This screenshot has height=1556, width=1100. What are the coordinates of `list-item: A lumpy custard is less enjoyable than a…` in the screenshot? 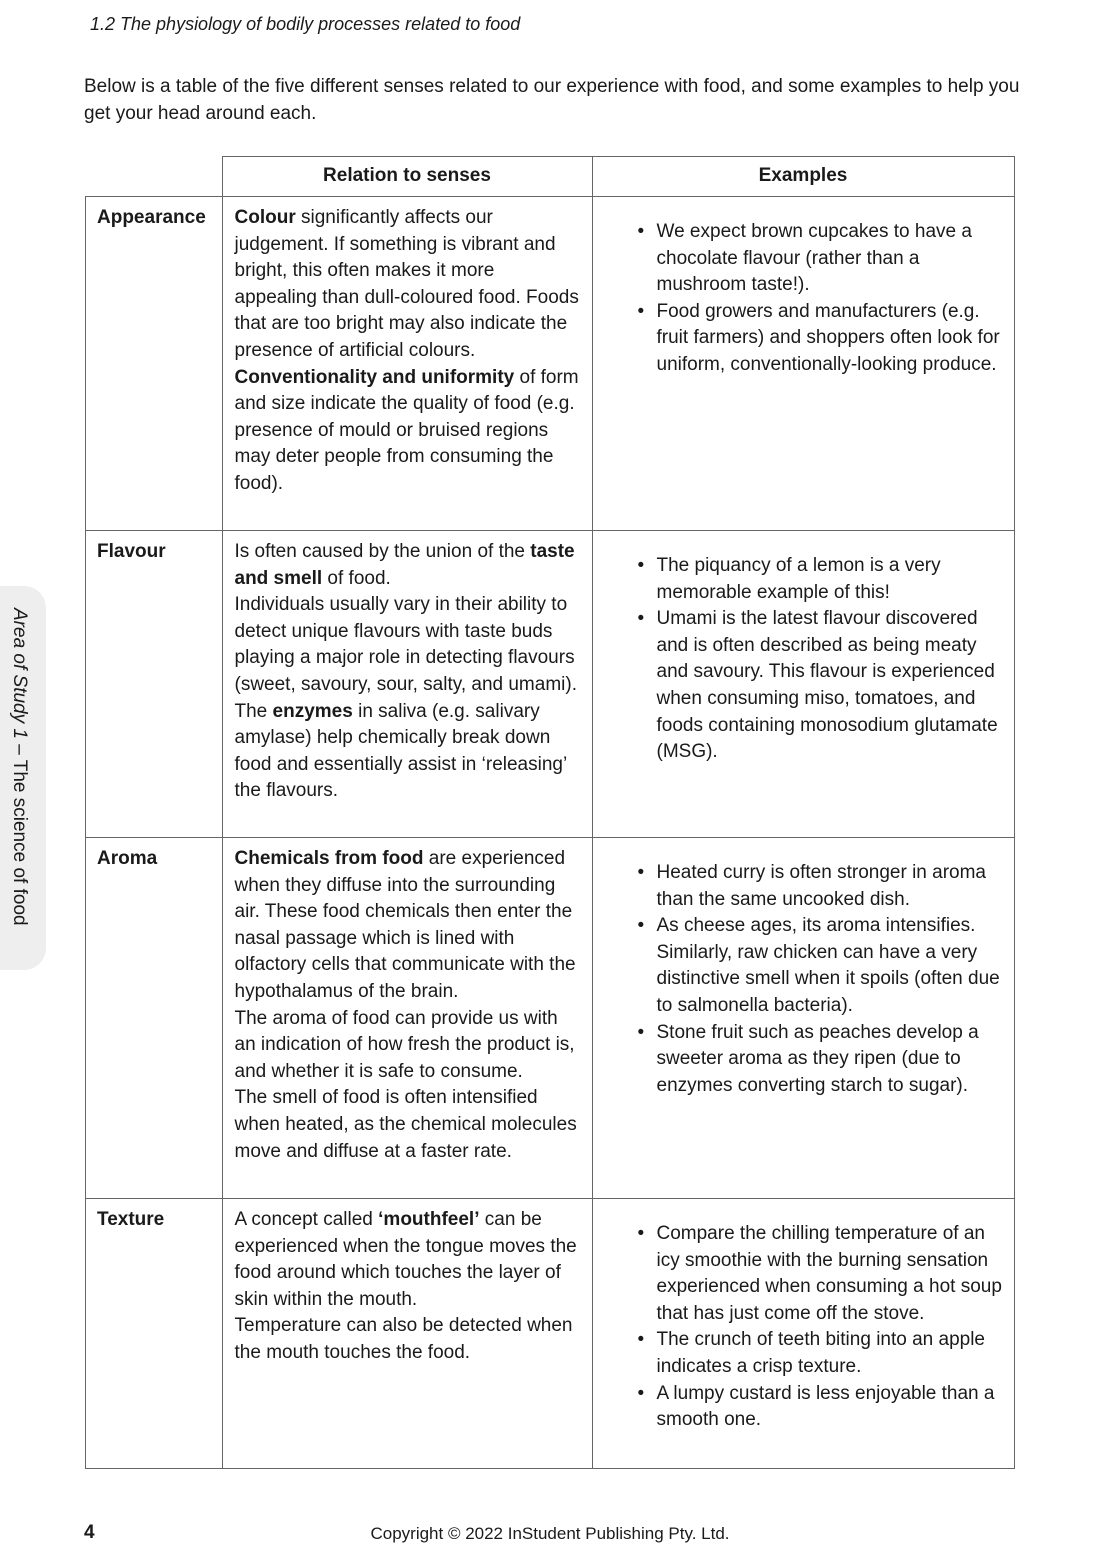 It's located at (822, 1407).